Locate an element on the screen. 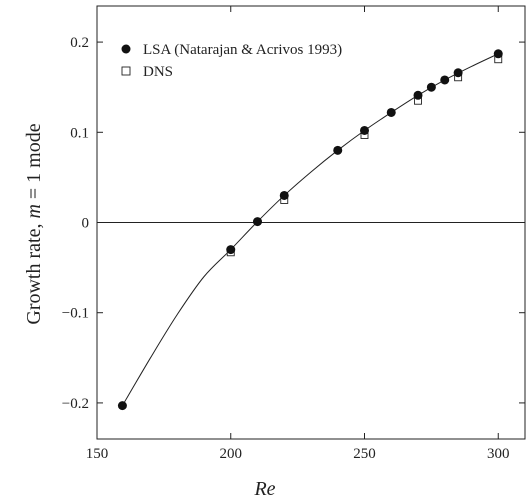 Image resolution: width=528 pixels, height=503 pixels. legend-marker-lsa is located at coordinates (126, 49).